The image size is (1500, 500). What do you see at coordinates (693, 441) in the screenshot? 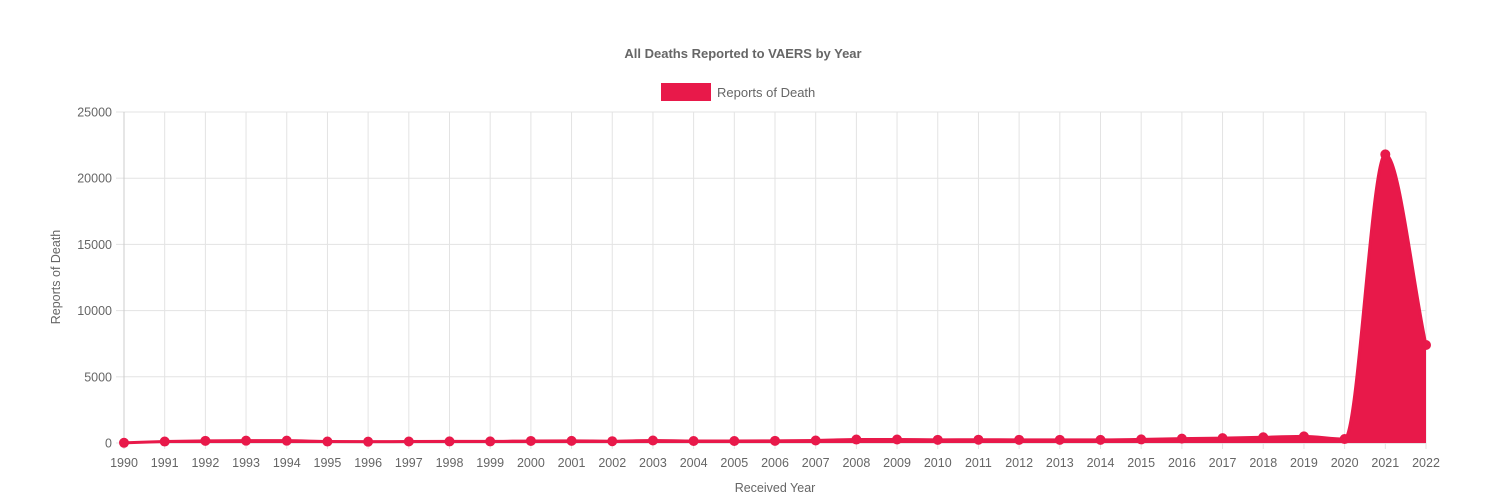
I see `data-point-2004` at bounding box center [693, 441].